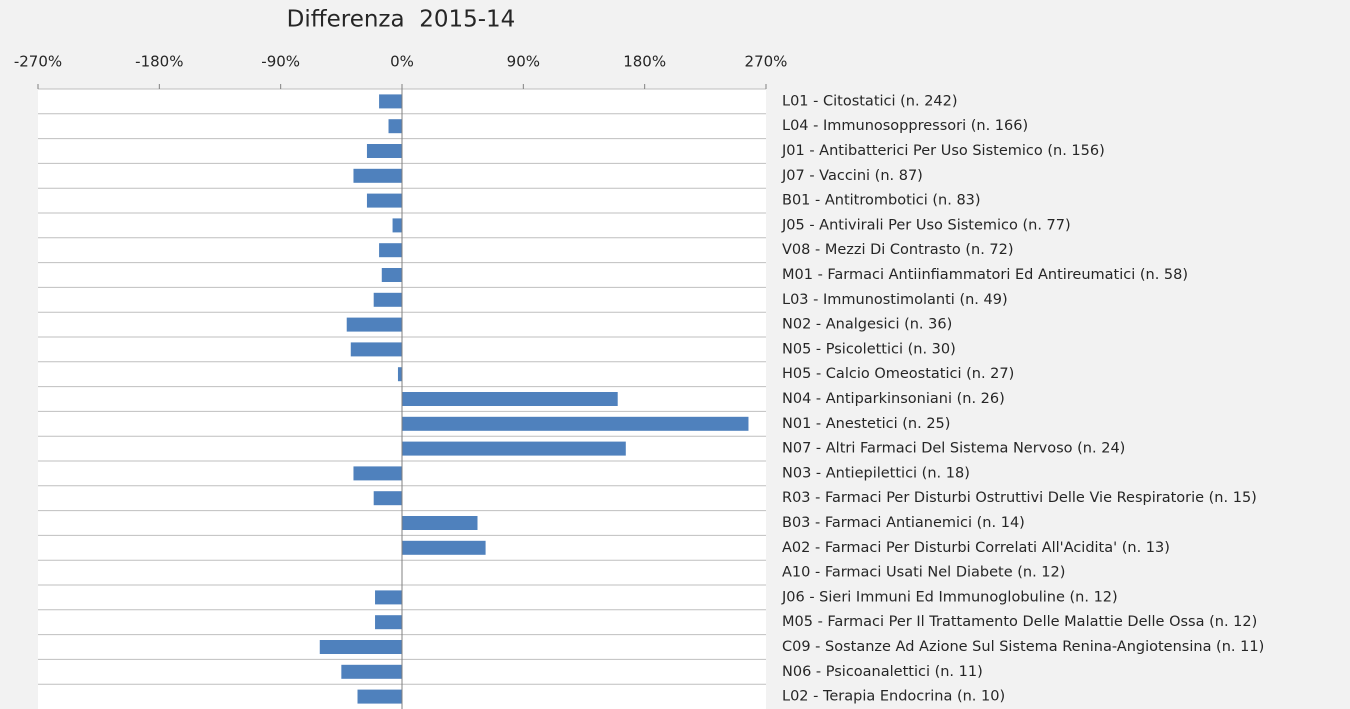  What do you see at coordinates (882, 672) in the screenshot?
I see `category-label: N06 - Psicoanalettici (n. 11)` at bounding box center [882, 672].